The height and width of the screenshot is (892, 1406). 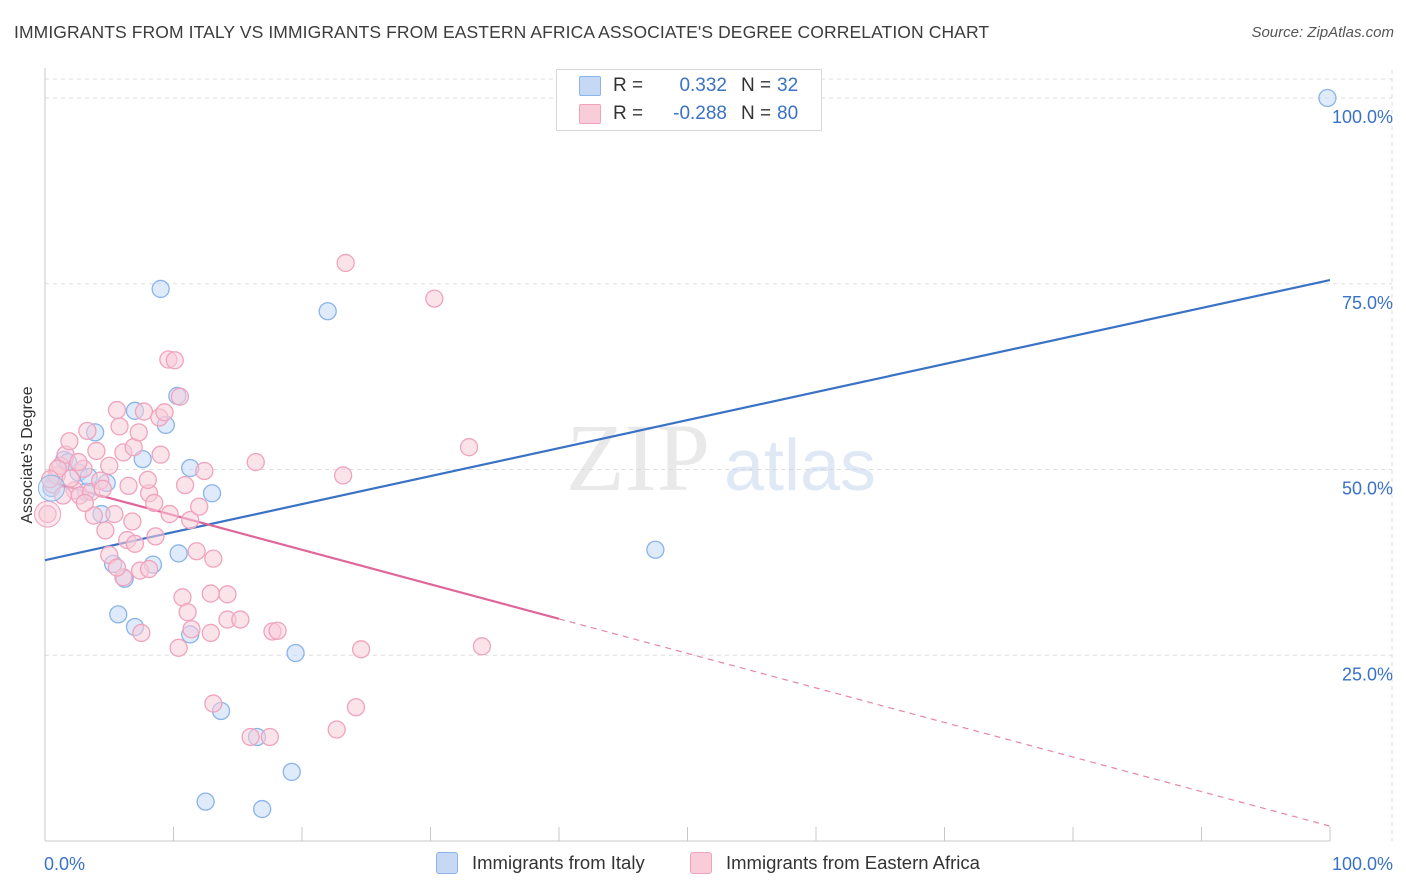 What do you see at coordinates (788, 113) in the screenshot?
I see `legend-n-value: 80` at bounding box center [788, 113].